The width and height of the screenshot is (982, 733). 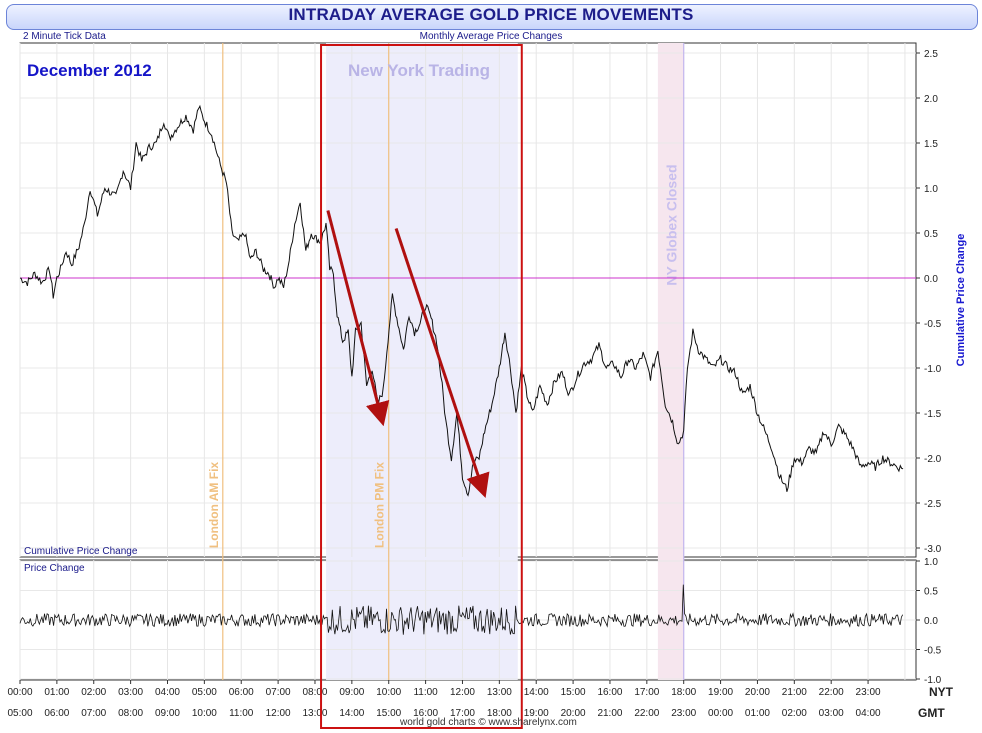 I want to click on y-tick-label: 2.0, so click(x=931, y=99).